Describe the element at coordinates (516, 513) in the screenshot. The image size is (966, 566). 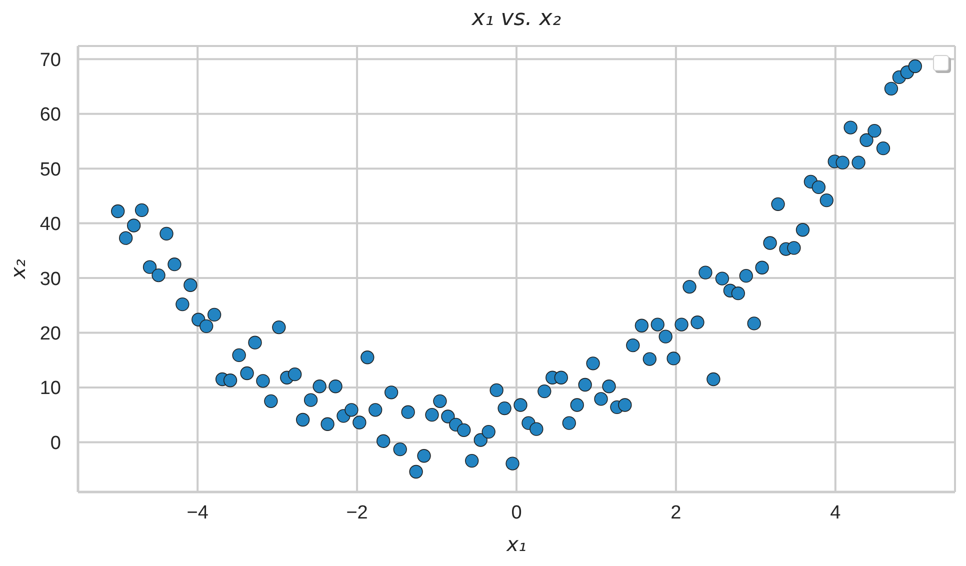
I see `x-tick-label: 0` at that location.